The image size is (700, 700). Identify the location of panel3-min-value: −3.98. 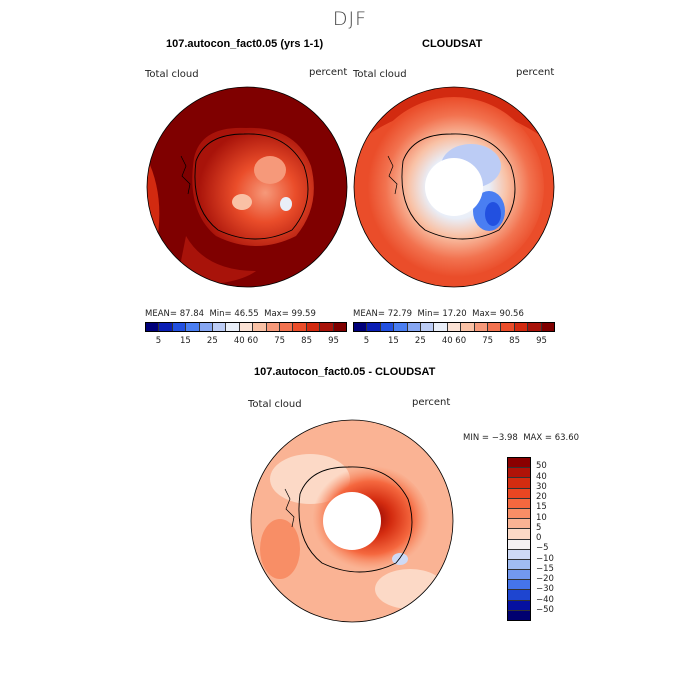
(504, 438).